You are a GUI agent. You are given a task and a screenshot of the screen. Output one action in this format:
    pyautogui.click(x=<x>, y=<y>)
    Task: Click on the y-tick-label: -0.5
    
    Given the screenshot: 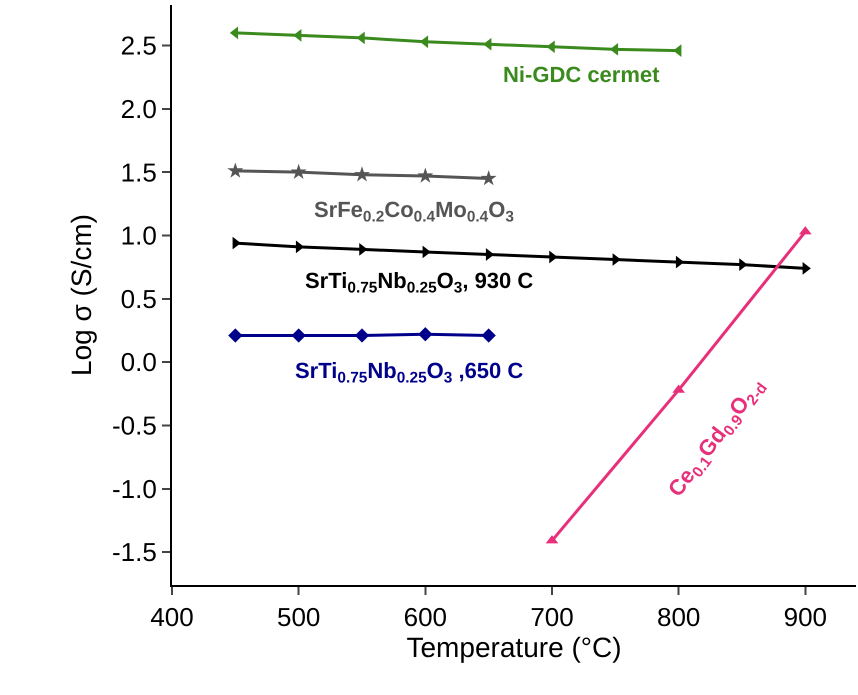 What is the action you would take?
    pyautogui.click(x=134, y=425)
    